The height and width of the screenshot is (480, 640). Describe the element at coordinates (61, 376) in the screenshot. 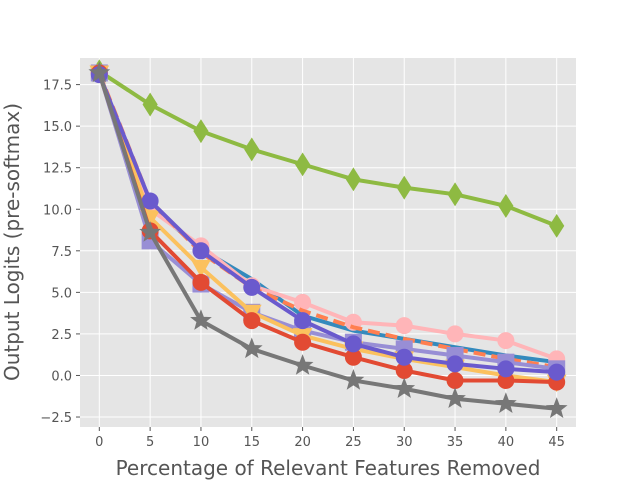

I see `y-tick-label: 0.0` at that location.